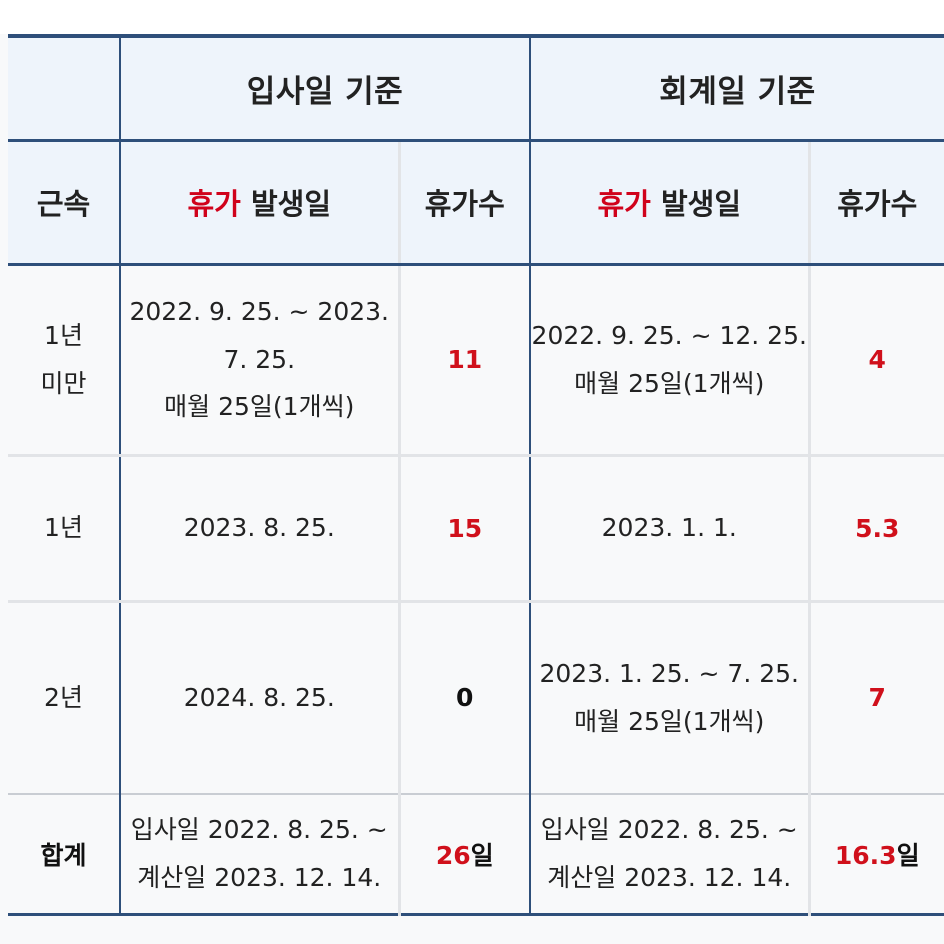 This screenshot has height=944, width=944. I want to click on acct-issue-cell: 2023. 1. 1., so click(669, 527).